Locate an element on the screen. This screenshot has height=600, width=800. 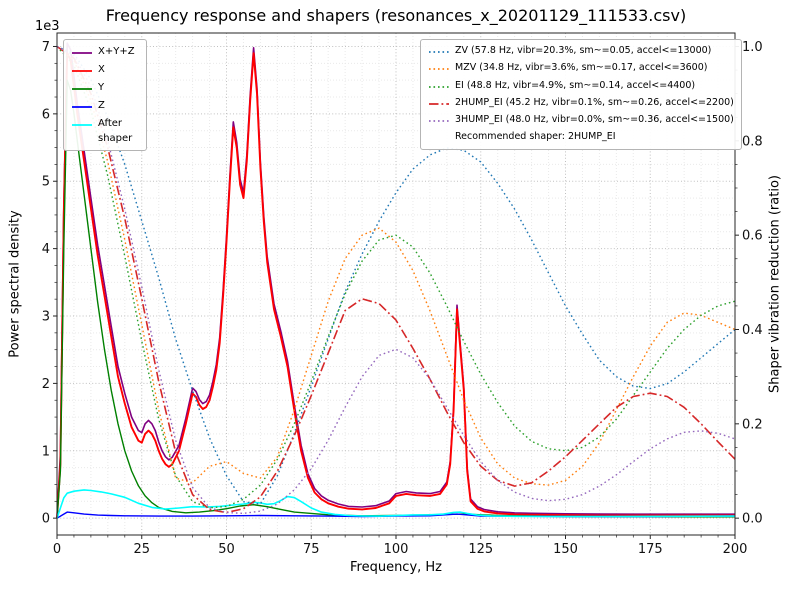
legend-sample-y is located at coordinates (82, 90).